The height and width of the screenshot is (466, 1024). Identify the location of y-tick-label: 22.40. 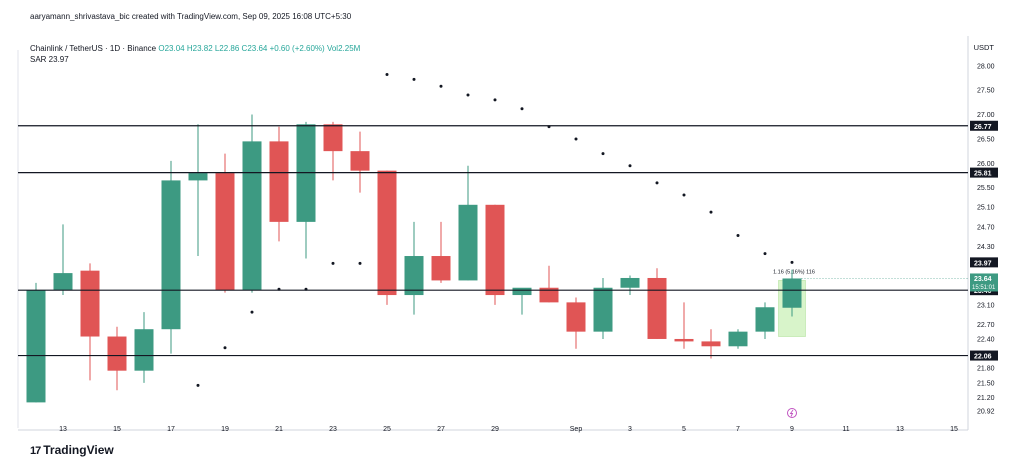
(986, 339).